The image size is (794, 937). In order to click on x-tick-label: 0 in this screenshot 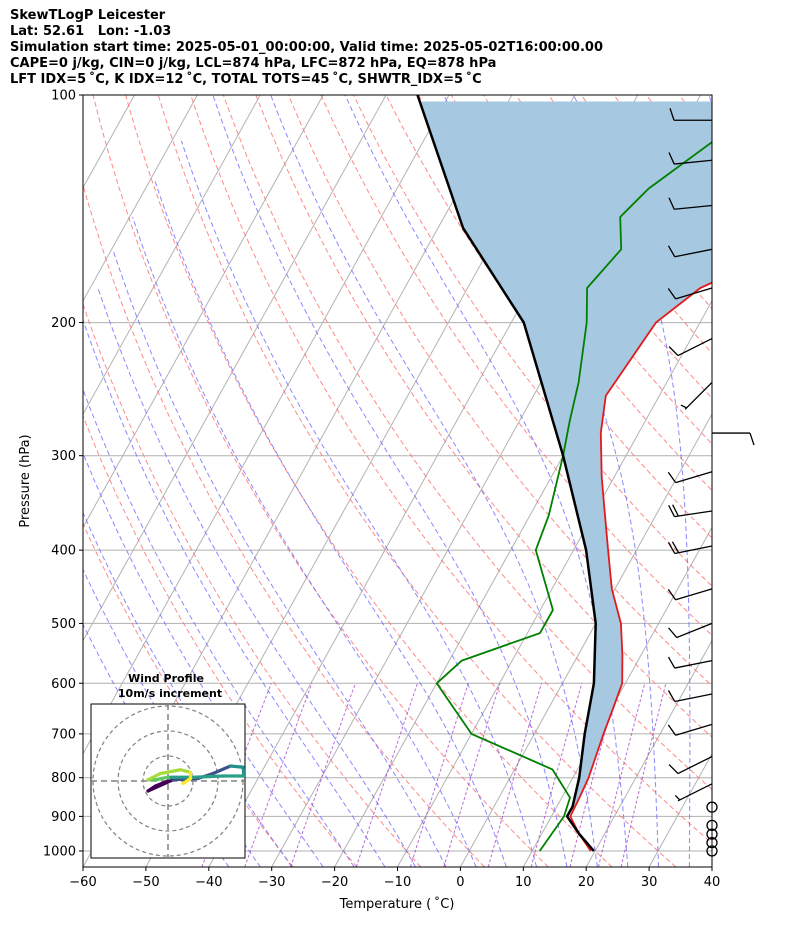, I will do `click(460, 882)`.